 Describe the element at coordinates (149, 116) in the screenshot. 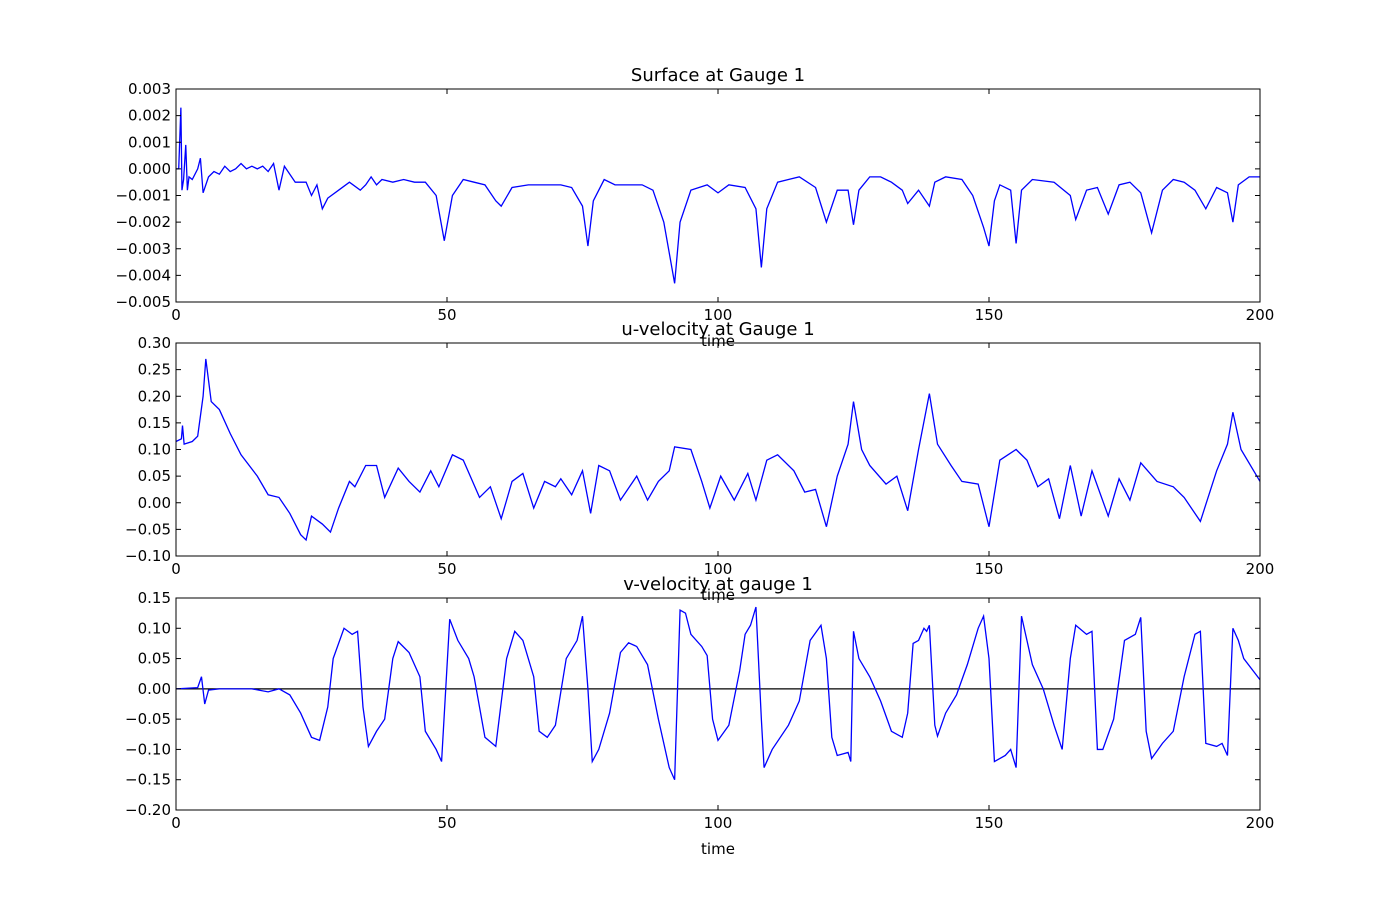

I see `y-tick-label: 0.002` at that location.